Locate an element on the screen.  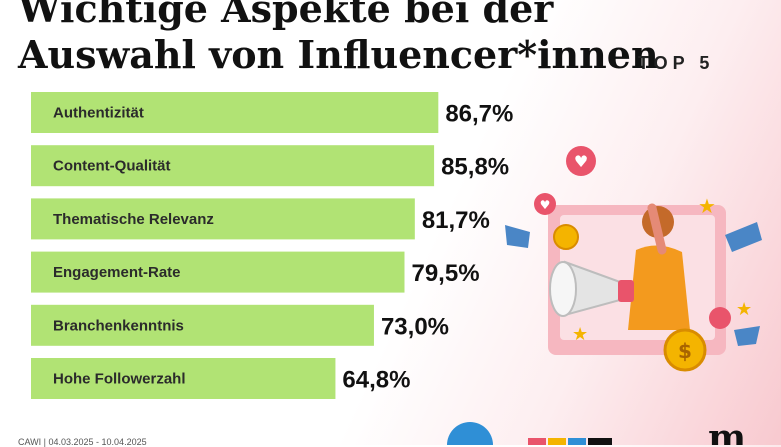
heart-icon-right is located at coordinates (720, 318).